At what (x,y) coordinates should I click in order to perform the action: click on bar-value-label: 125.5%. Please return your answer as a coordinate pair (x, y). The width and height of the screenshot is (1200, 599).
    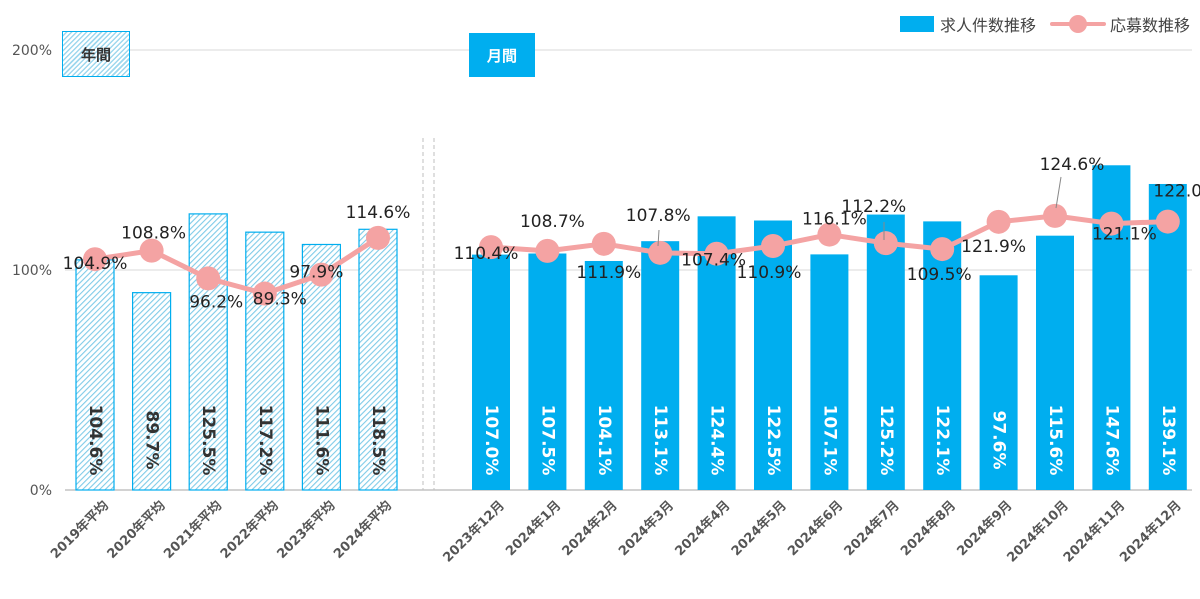
    Looking at the image, I should click on (208, 440).